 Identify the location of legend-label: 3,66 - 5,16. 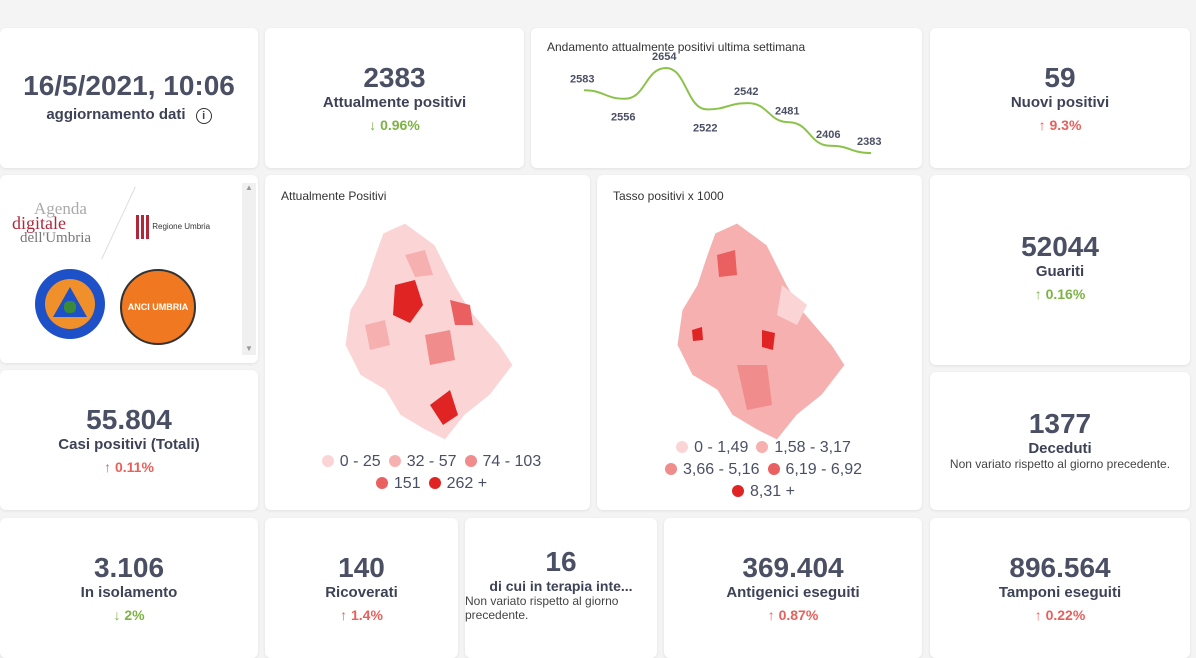
(721, 469).